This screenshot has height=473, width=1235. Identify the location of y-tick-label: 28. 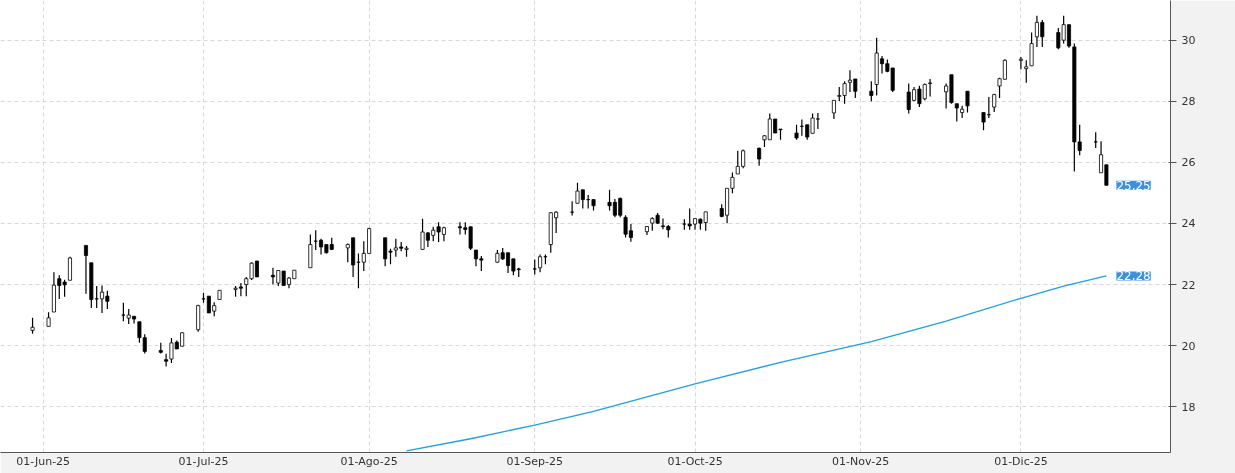
(1188, 102).